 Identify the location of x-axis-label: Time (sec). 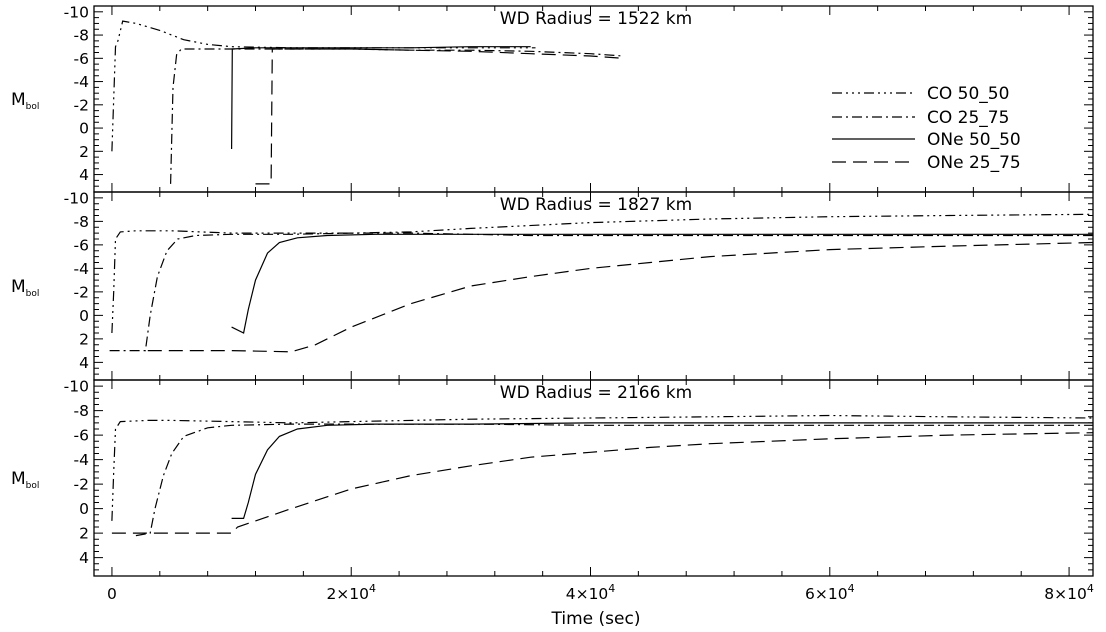
(596, 619).